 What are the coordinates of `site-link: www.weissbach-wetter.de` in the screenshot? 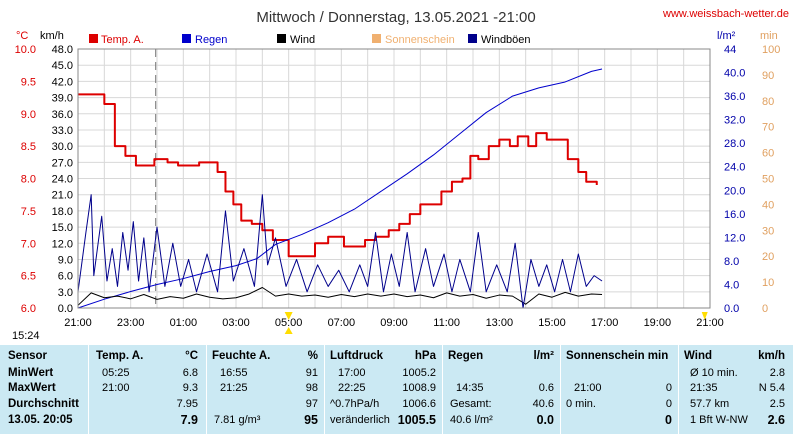 It's located at (725, 14).